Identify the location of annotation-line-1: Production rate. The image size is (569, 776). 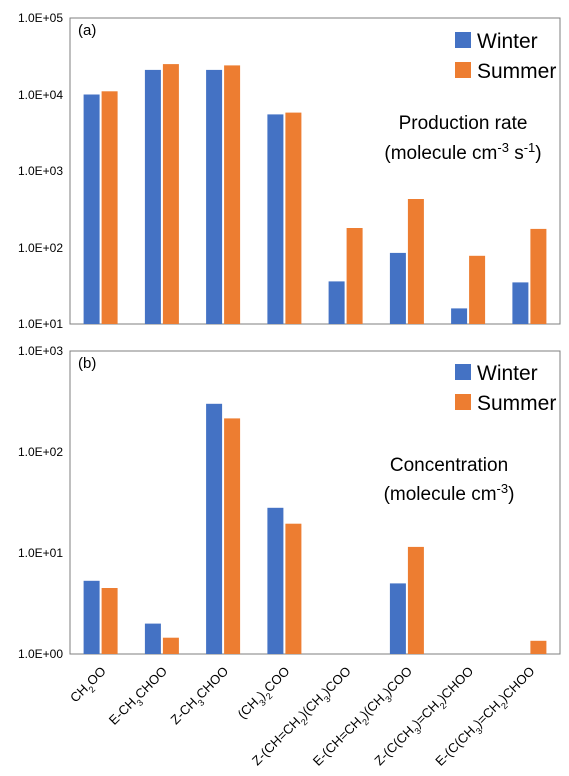
(463, 123).